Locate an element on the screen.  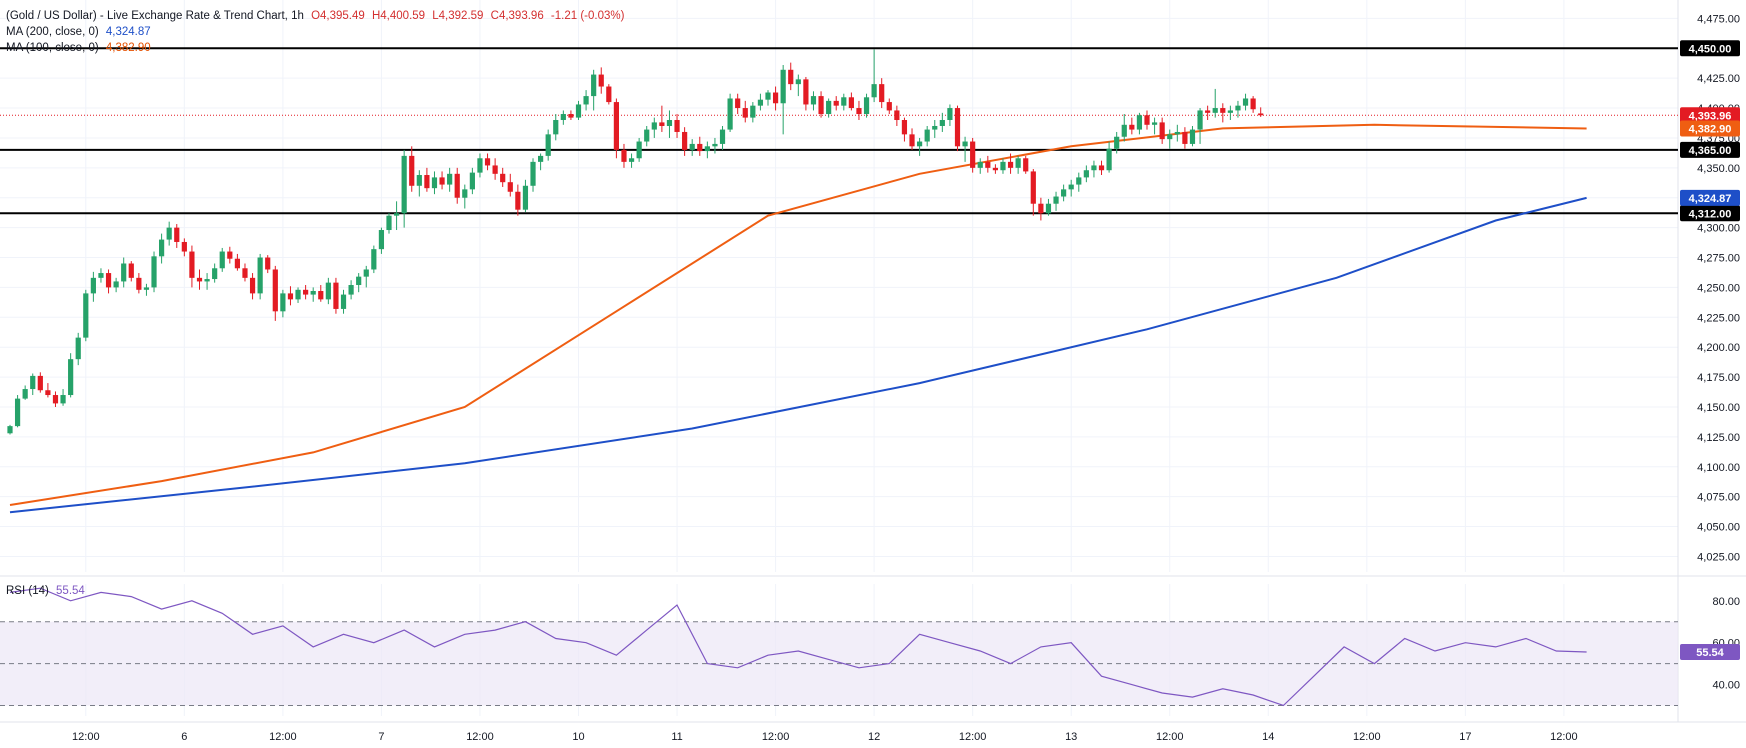
y-tick-label: 4,150.00 is located at coordinates (1718, 408).